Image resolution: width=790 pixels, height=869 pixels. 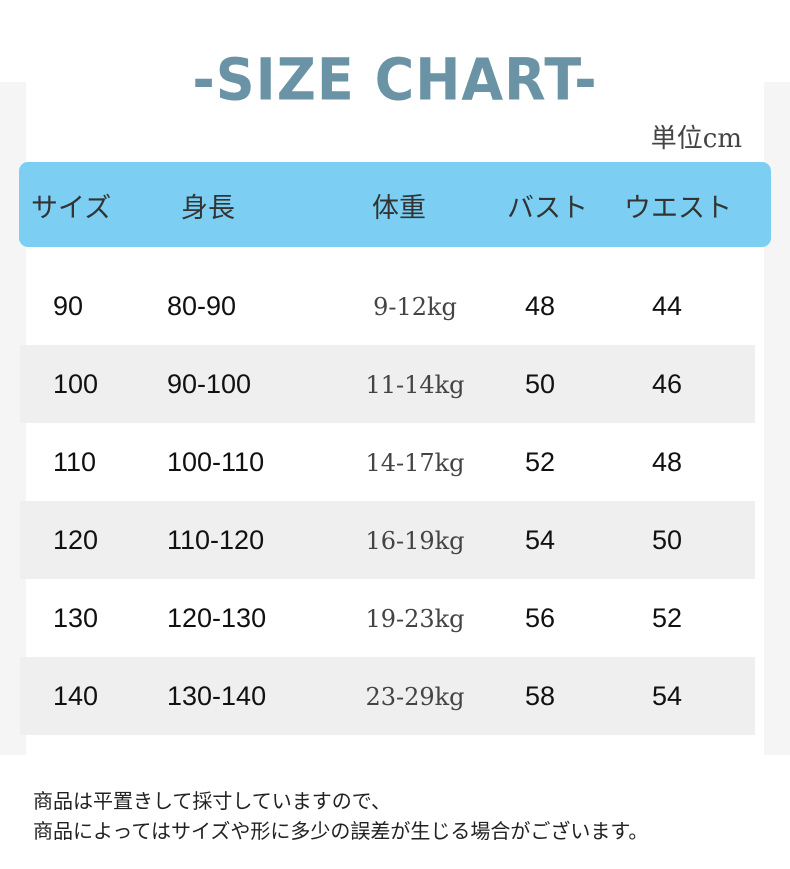 What do you see at coordinates (399, 208) in the screenshot?
I see `header-weight: 体重` at bounding box center [399, 208].